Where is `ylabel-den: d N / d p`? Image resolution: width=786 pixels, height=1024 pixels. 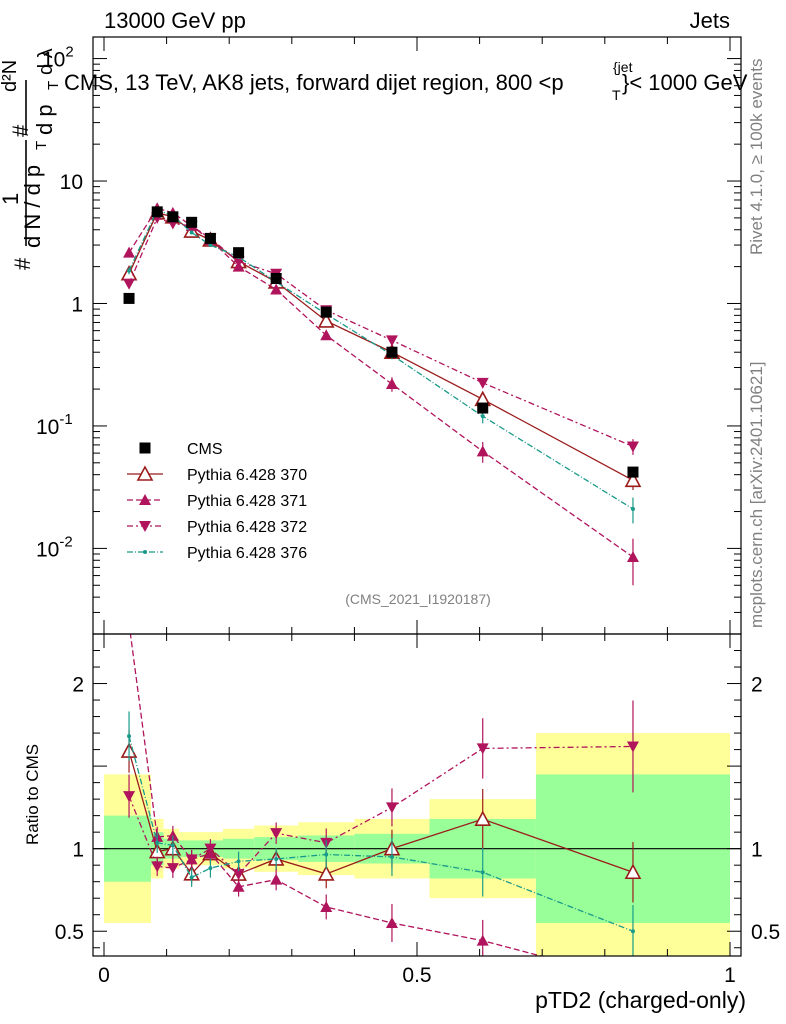
ylabel-den: d N / d p is located at coordinates (32, 206).